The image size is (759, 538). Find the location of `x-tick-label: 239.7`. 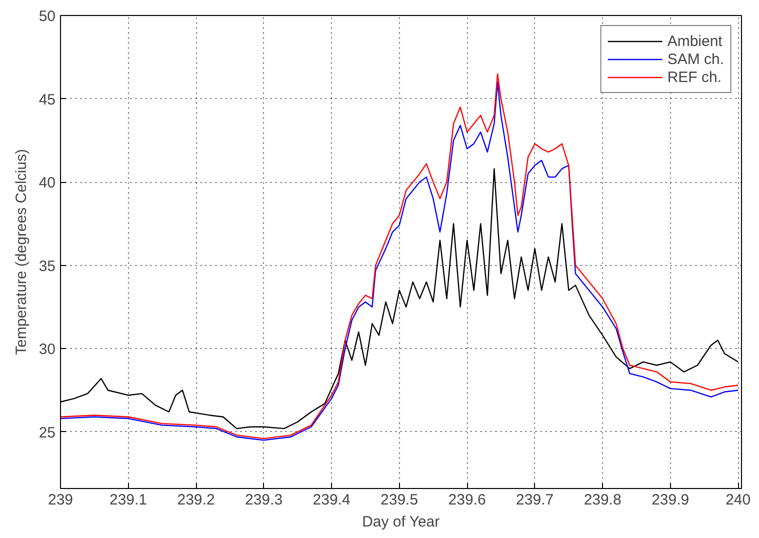

x-tick-label: 239.7 is located at coordinates (535, 500).